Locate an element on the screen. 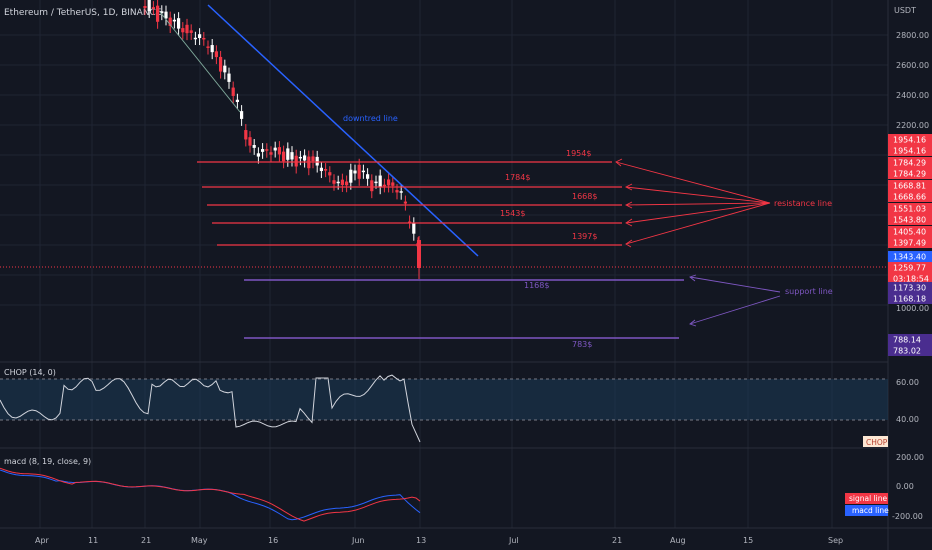 The width and height of the screenshot is (932, 550). price-tag-text: 1405.40 is located at coordinates (909, 232).